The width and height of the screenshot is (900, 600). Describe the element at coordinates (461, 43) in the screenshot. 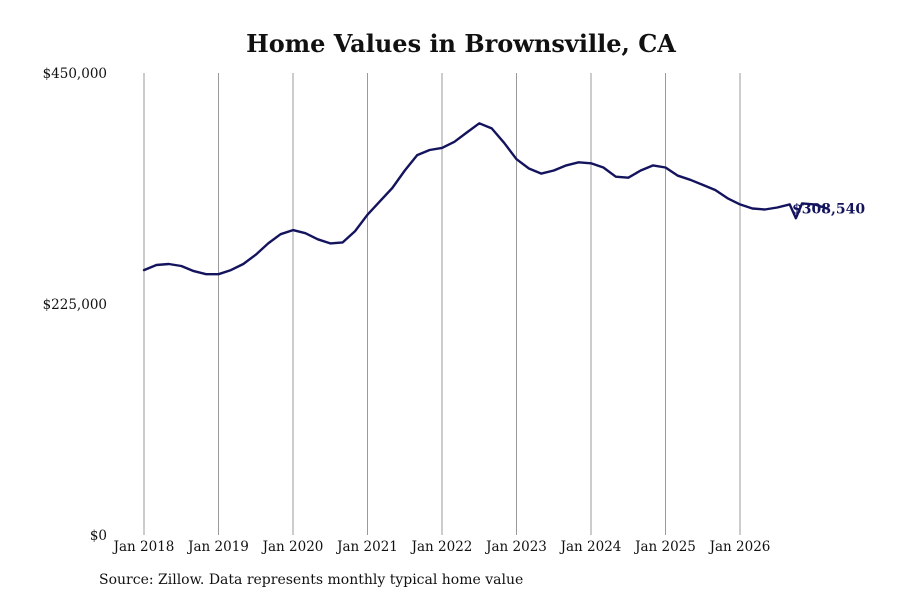

I see `chart-title: Home Values in Brownsville, CA` at that location.